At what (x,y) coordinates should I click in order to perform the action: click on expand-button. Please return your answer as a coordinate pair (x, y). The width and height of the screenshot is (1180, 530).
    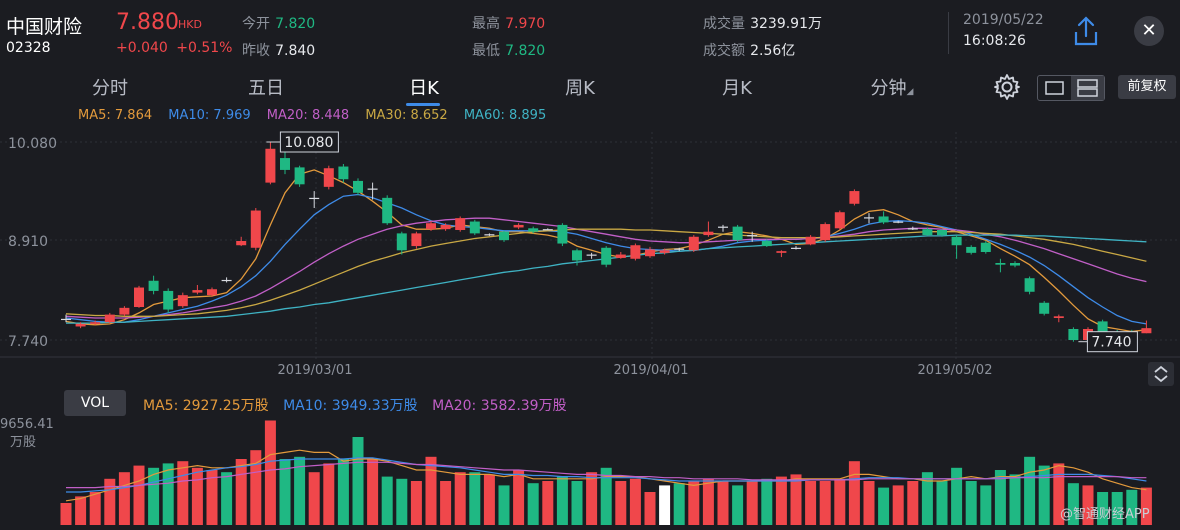
    Looking at the image, I should click on (1161, 374).